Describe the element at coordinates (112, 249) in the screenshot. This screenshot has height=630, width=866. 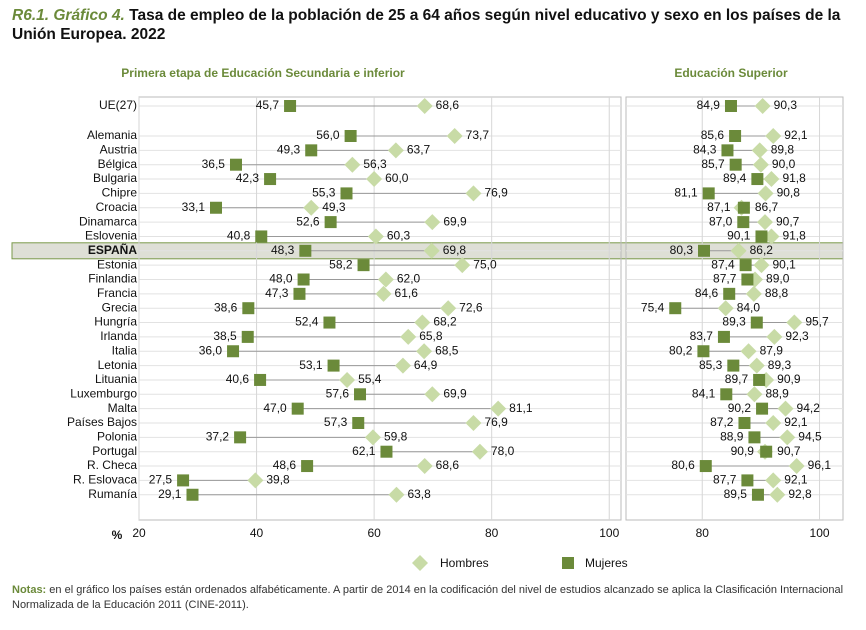
I see `category-label: ESPAÑA` at that location.